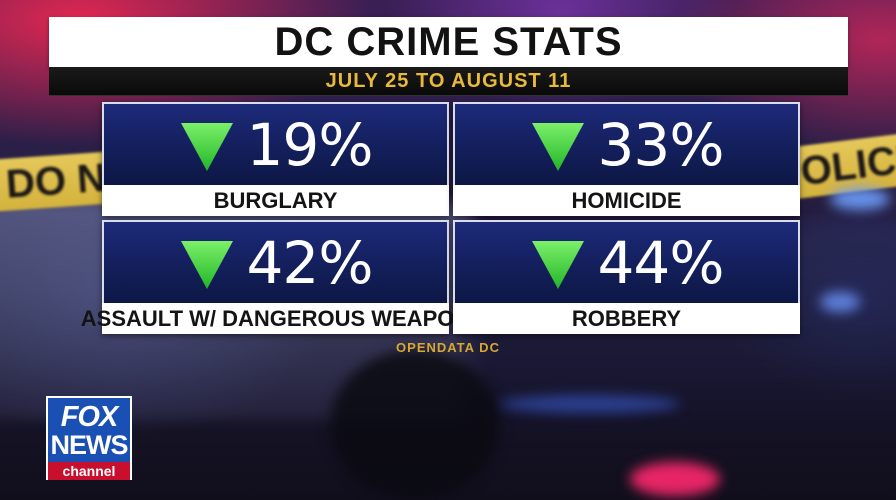  I want to click on stat-value-panel: 42%, so click(275, 261).